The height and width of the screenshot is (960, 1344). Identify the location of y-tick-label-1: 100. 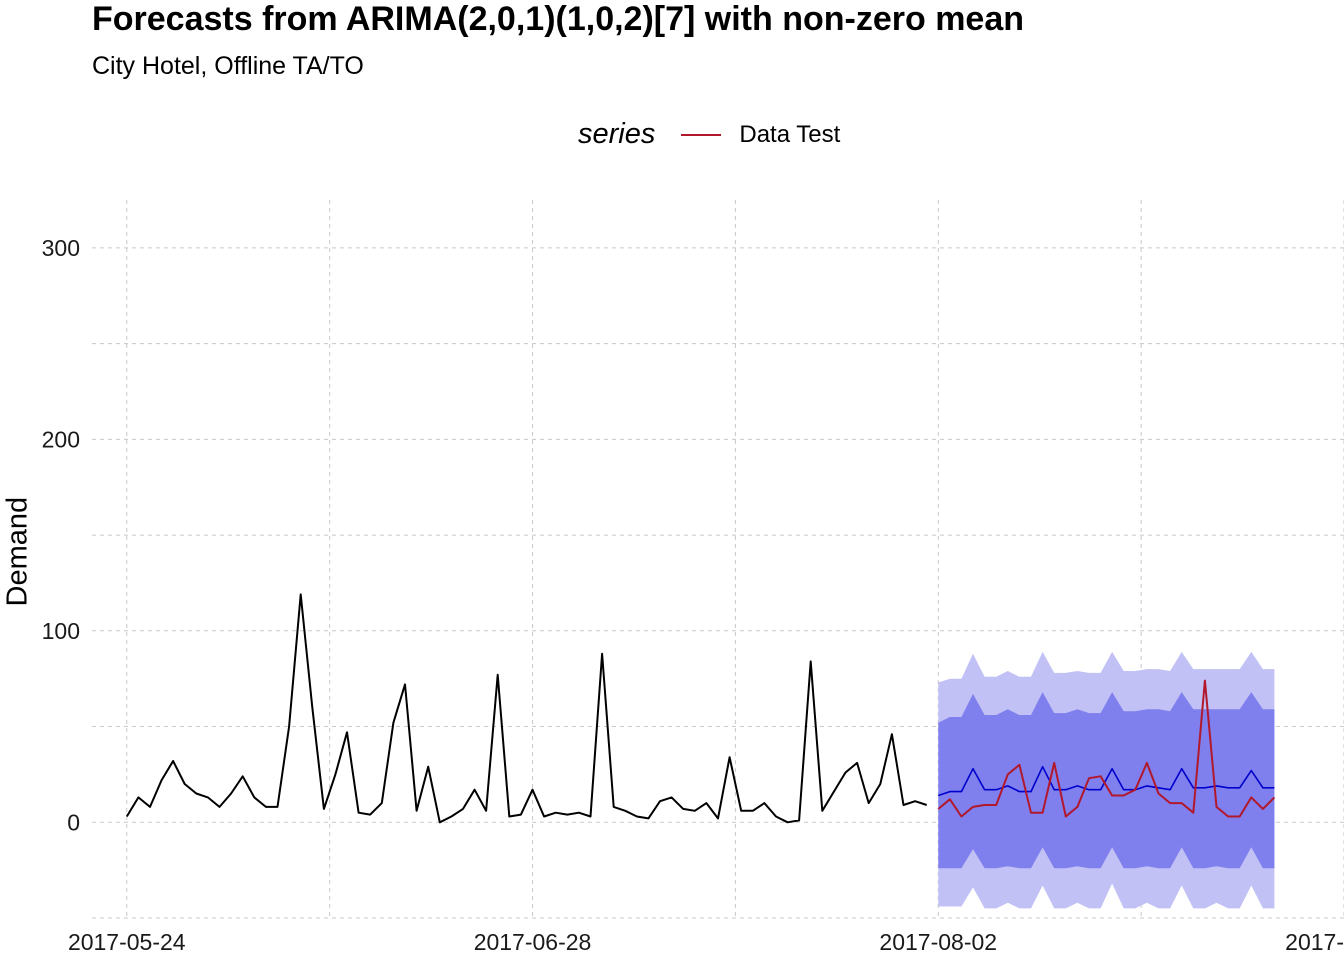
(61, 631).